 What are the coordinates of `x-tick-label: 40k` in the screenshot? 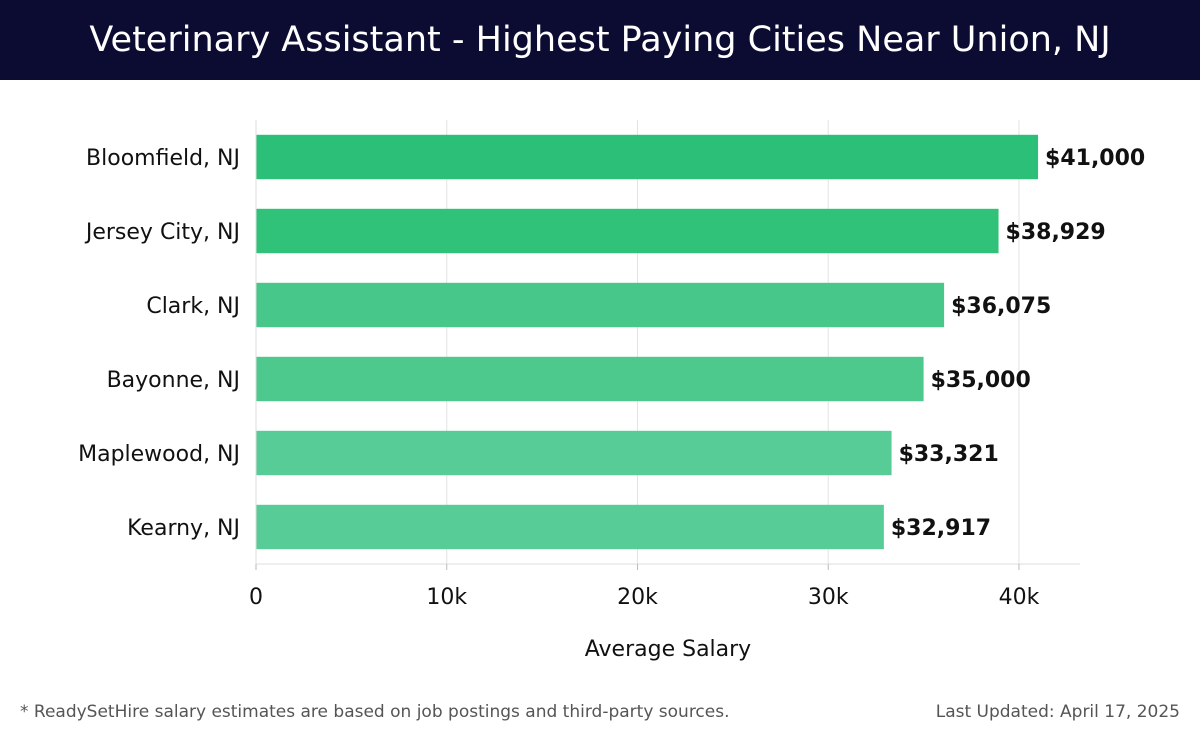 It's located at (1019, 597).